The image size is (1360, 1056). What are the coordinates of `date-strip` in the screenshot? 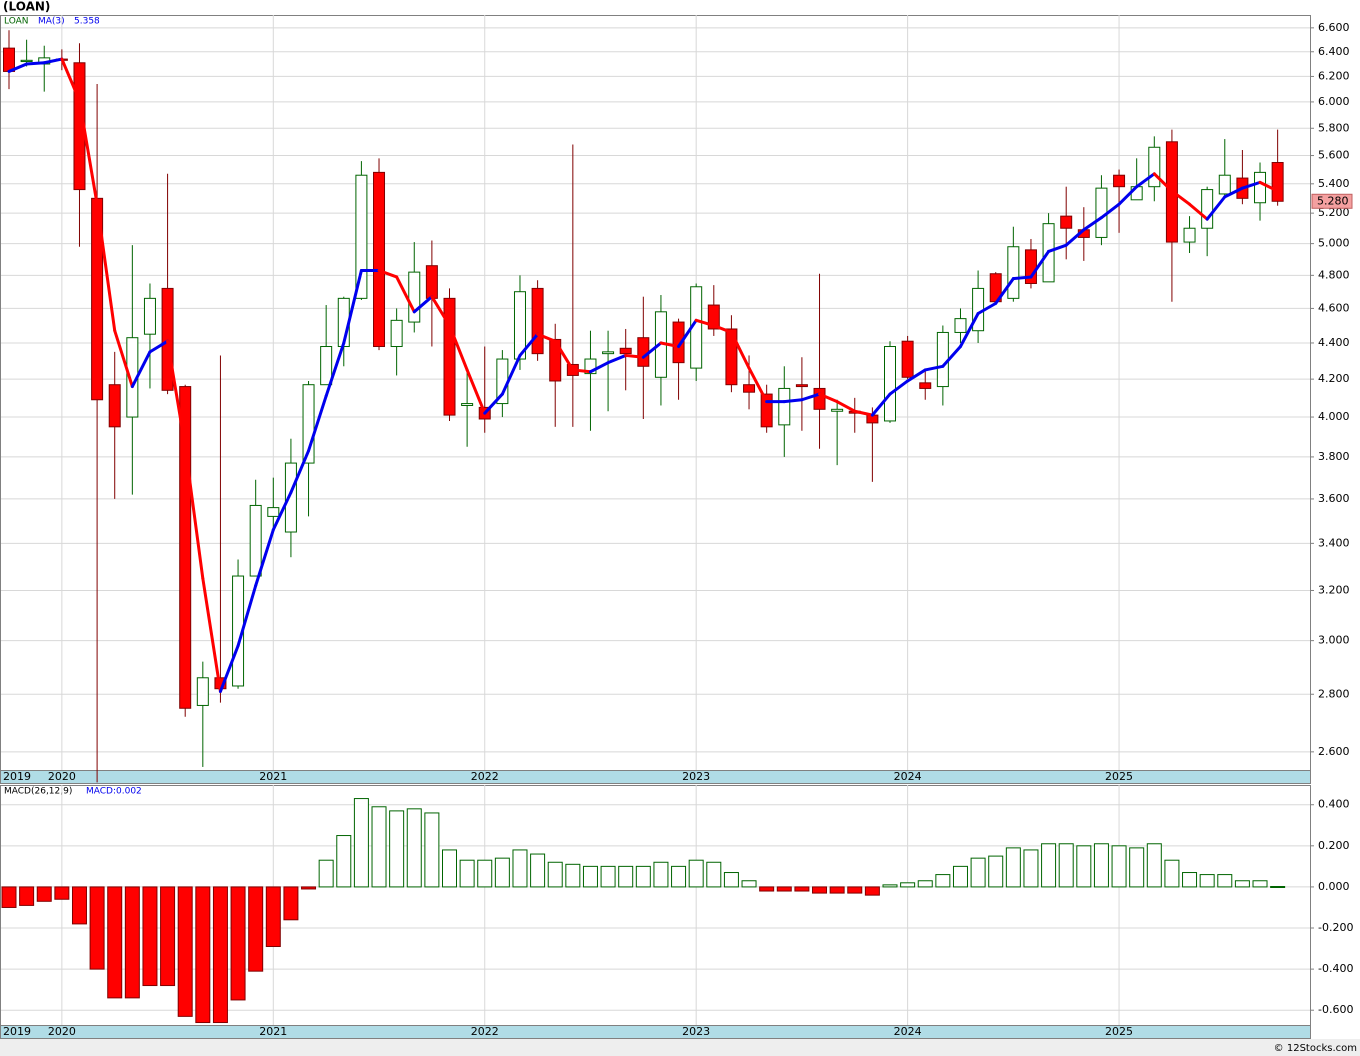 It's located at (655, 1032).